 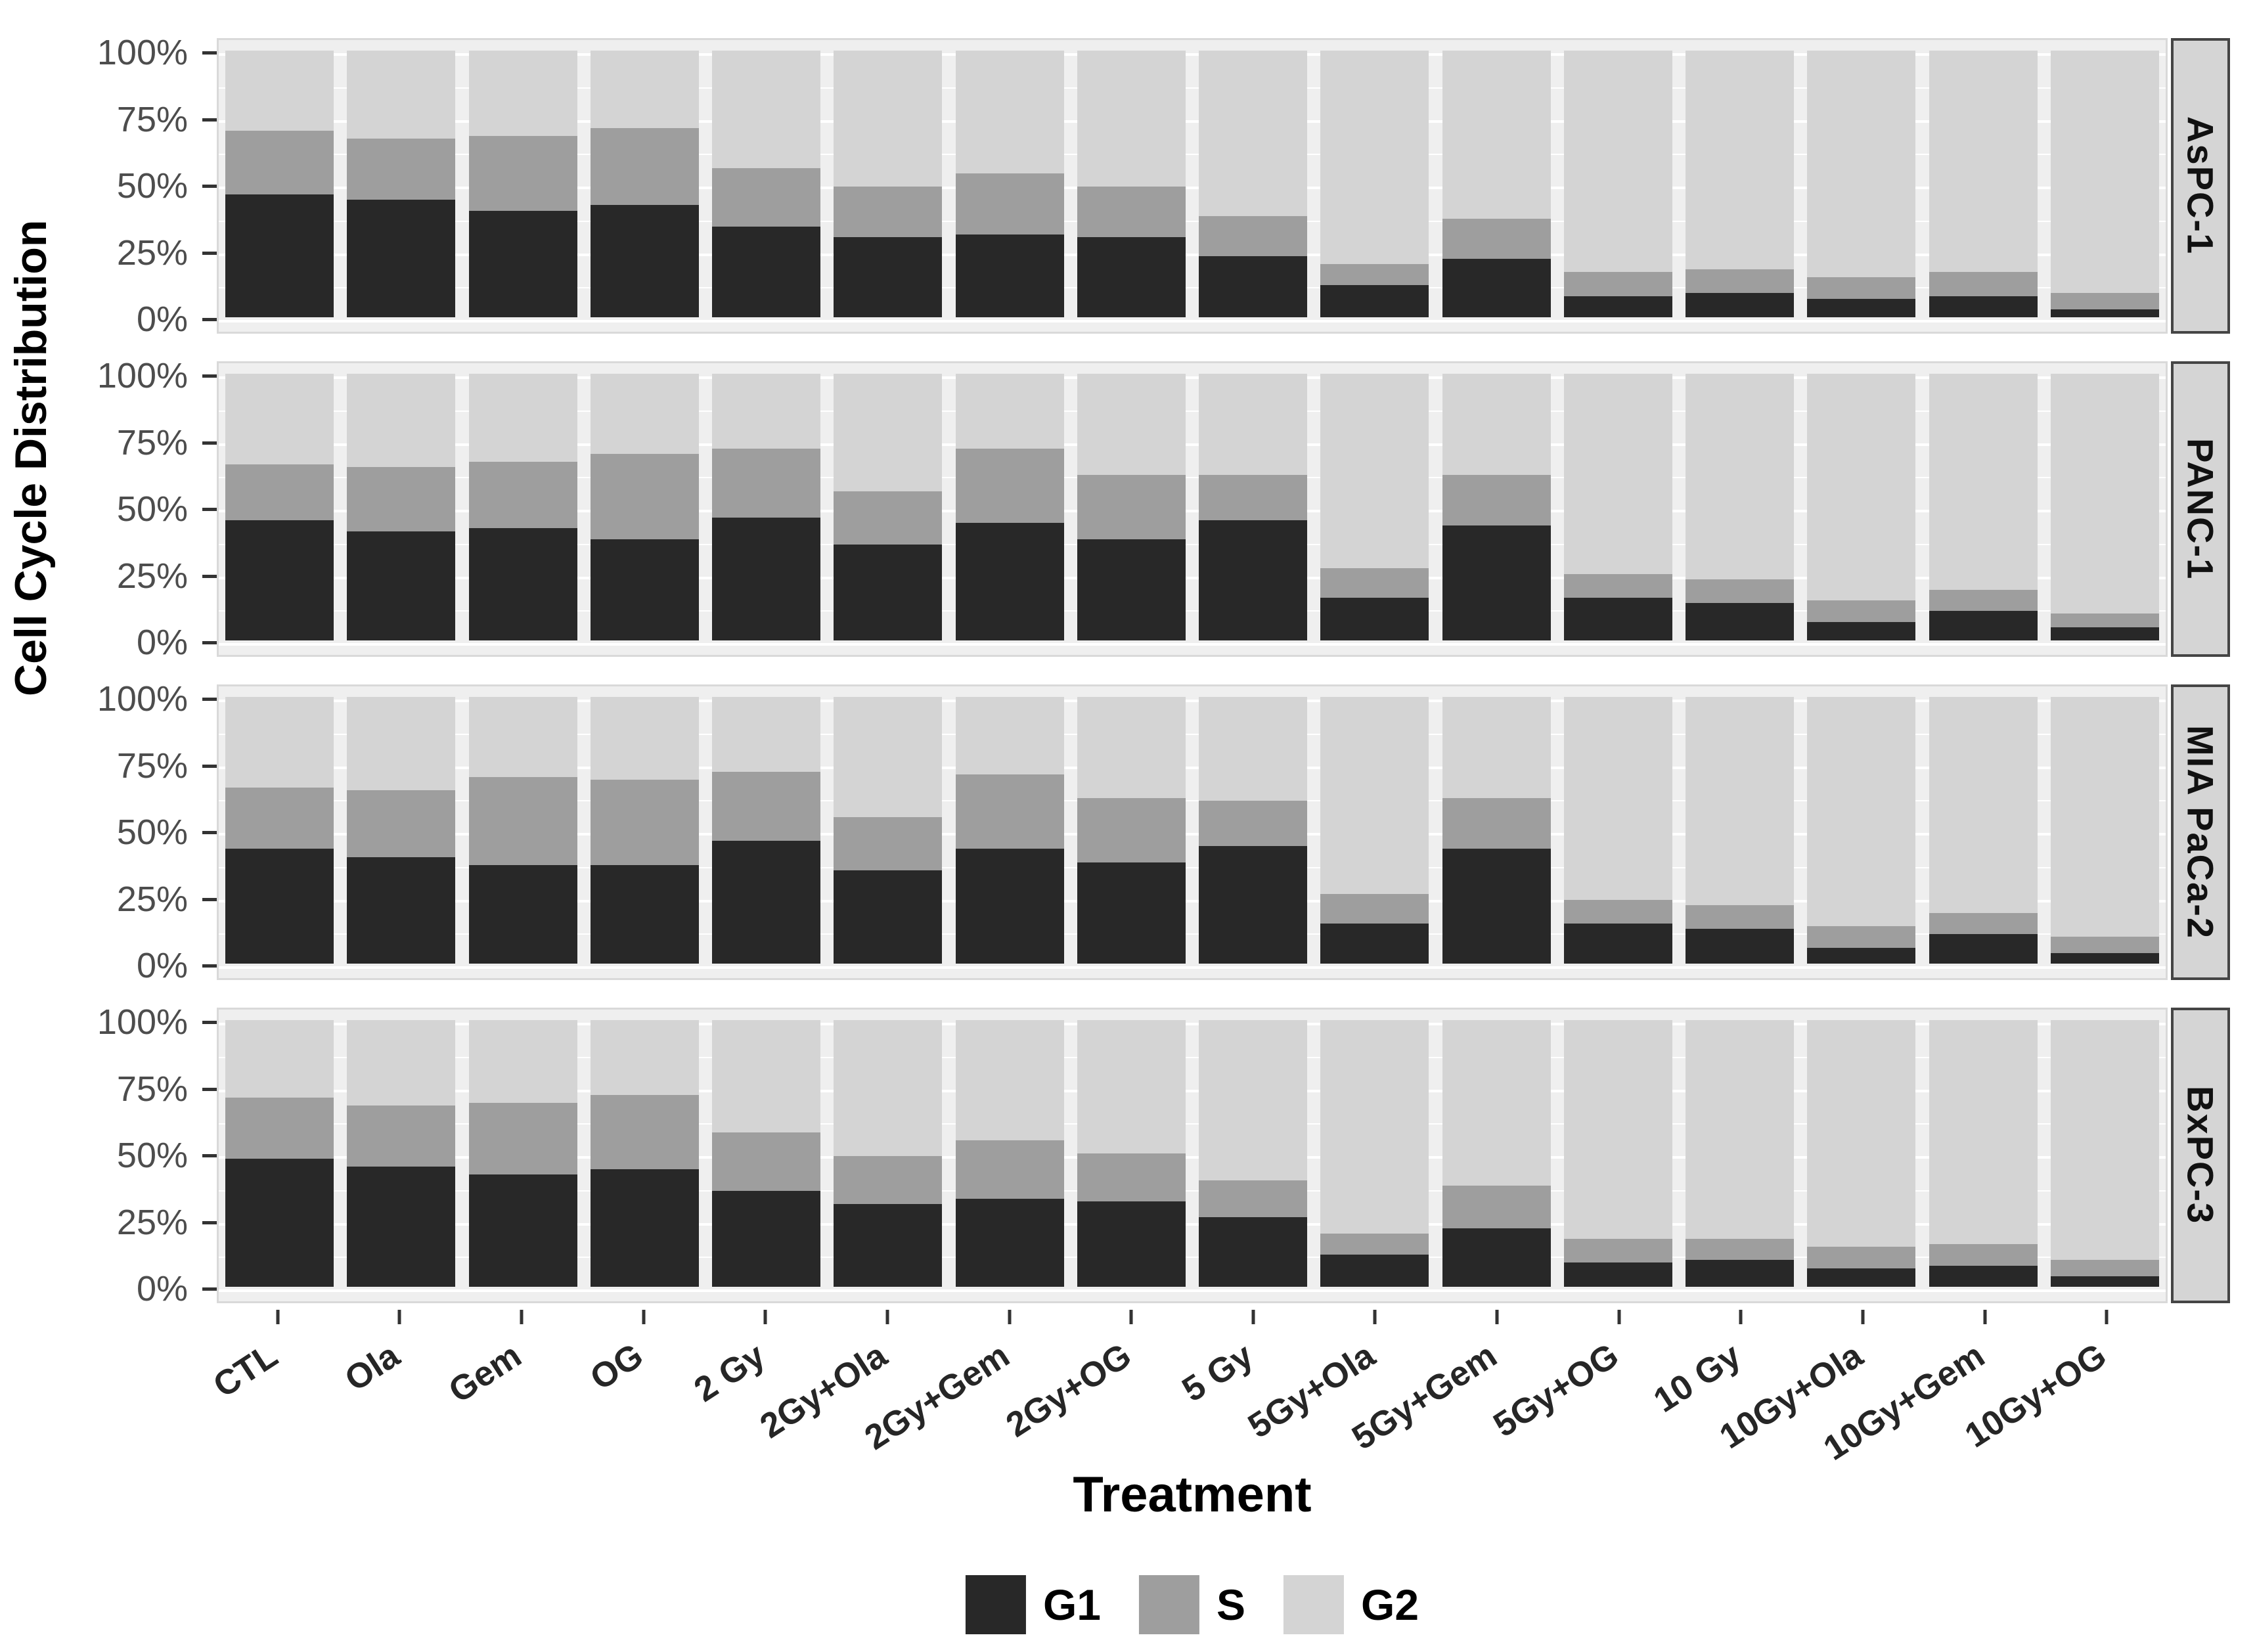 I want to click on stacked-bar-2-gy, so click(x=766, y=1153).